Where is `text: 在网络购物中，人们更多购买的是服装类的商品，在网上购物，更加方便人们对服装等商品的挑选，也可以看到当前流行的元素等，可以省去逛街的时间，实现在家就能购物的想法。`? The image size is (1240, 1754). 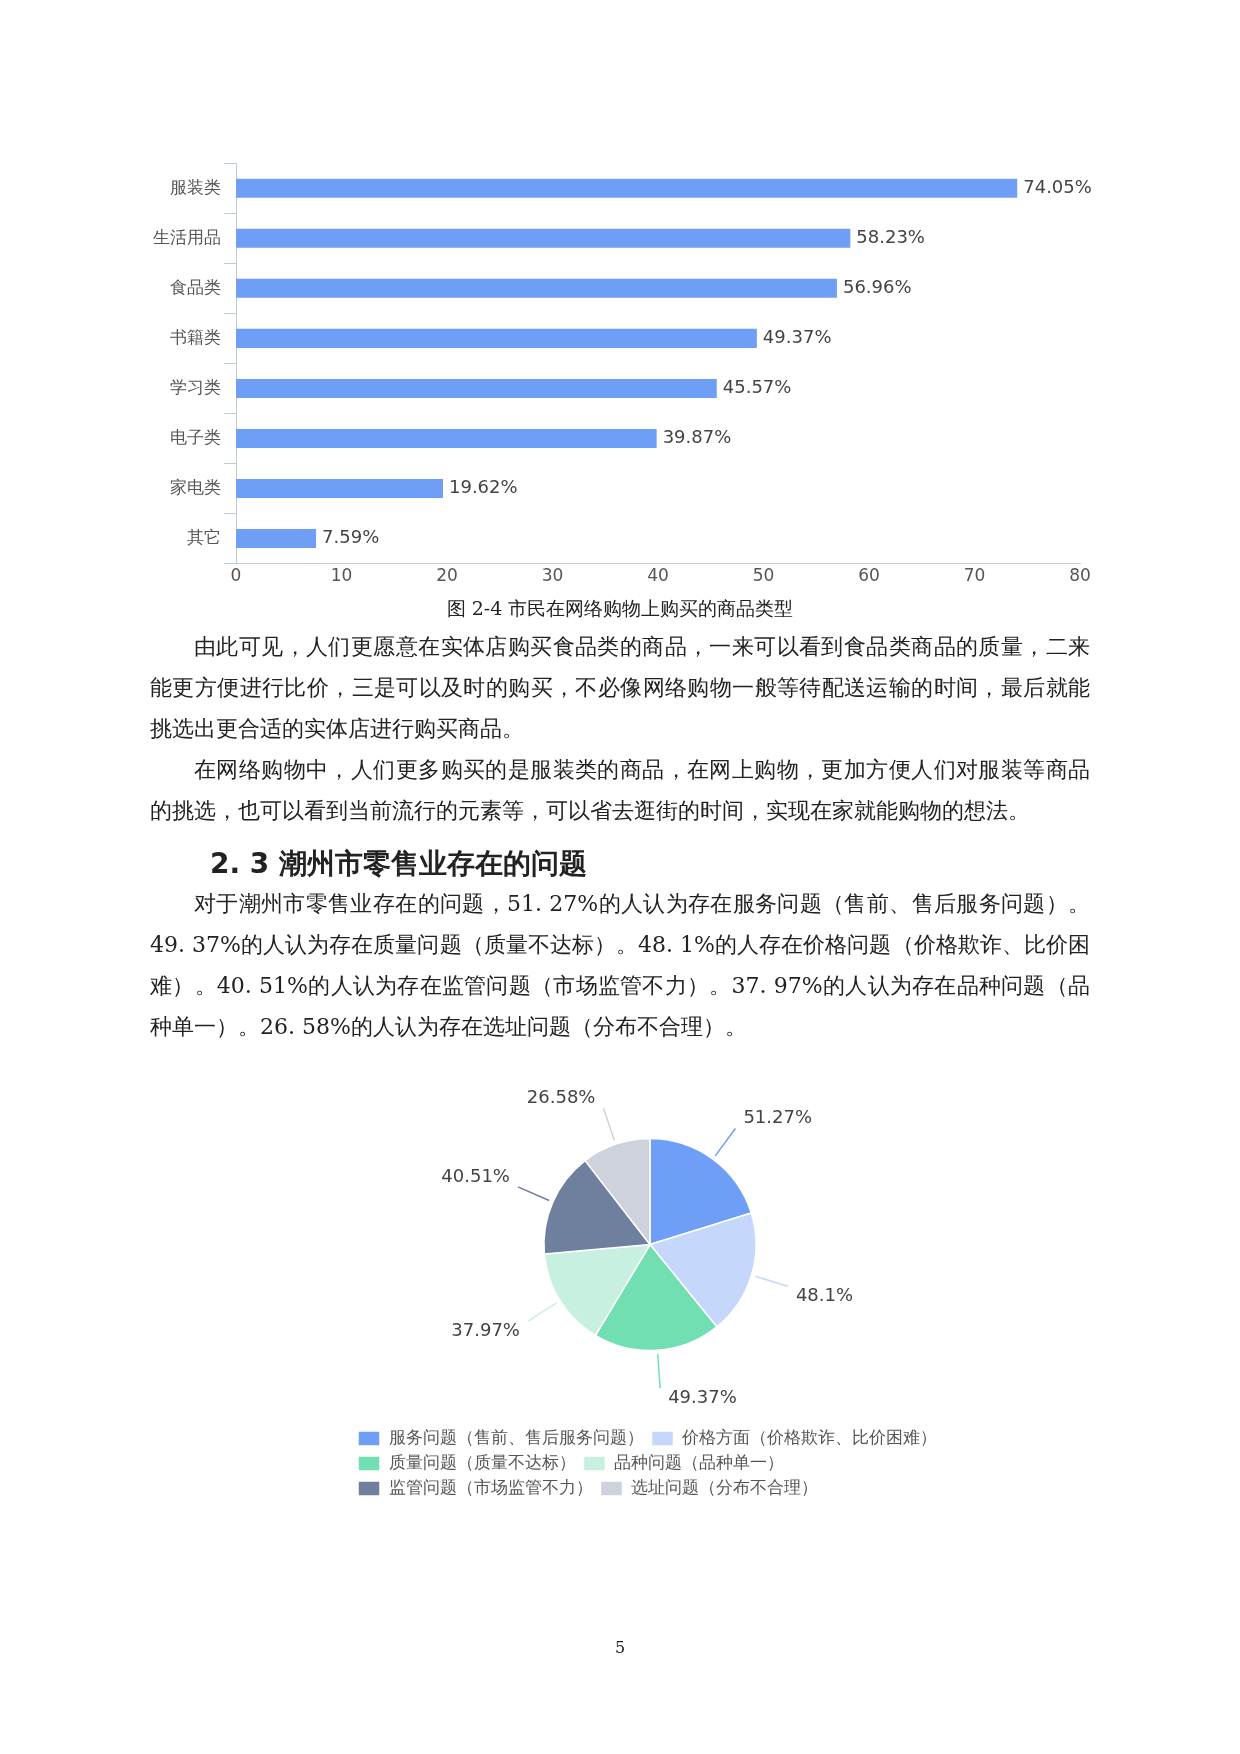 text: 在网络购物中，人们更多购买的是服装类的商品，在网上购物，更加方便人们对服装等商品的挑选，也可以看到当前流行的元素等，可以省去逛街的时间，实现在家就能购物的想法。 is located at coordinates (620, 790).